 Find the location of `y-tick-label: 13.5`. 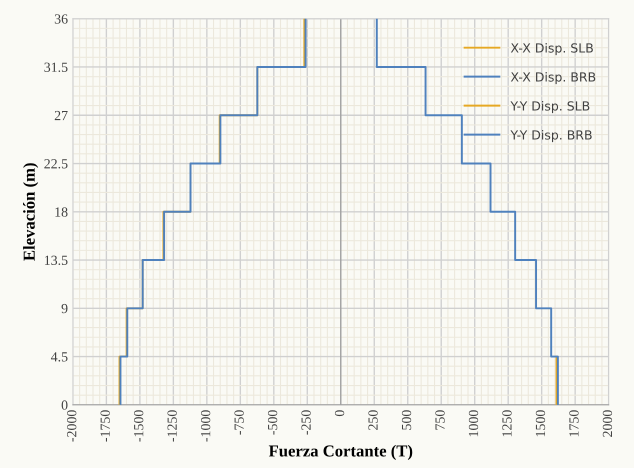

y-tick-label: 13.5 is located at coordinates (56, 261).